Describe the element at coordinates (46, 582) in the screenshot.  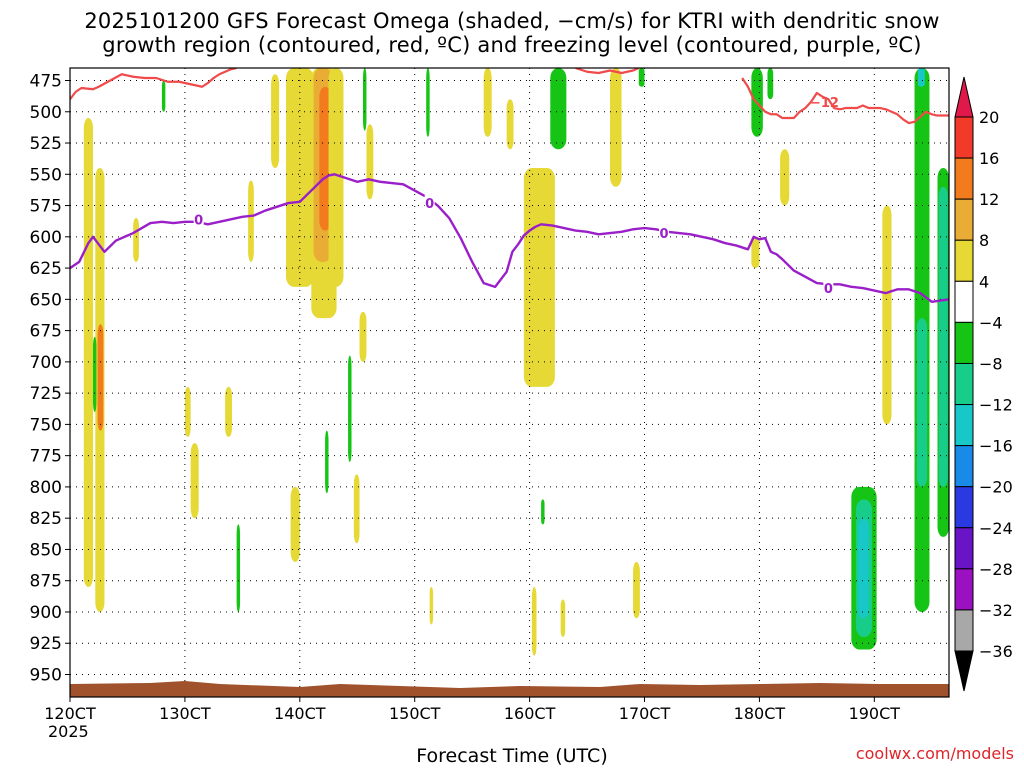
I see `y-tick-label: 875` at that location.